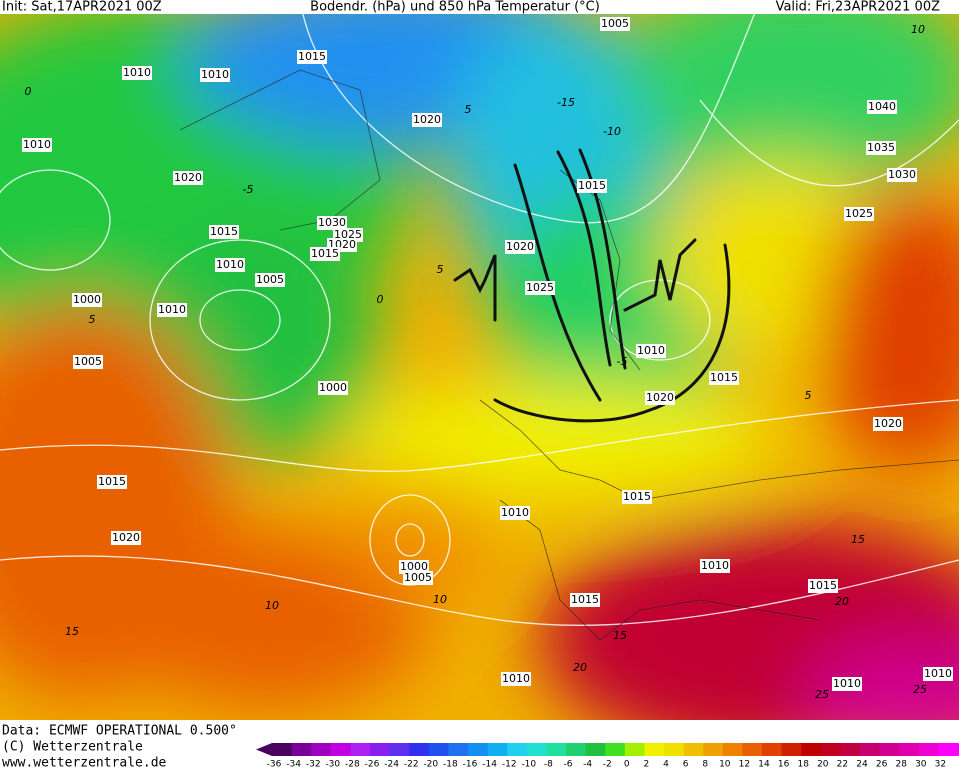 This screenshot has height=774, width=959. Describe the element at coordinates (411, 765) in the screenshot. I see `colorbar-tick-label: -22` at that location.